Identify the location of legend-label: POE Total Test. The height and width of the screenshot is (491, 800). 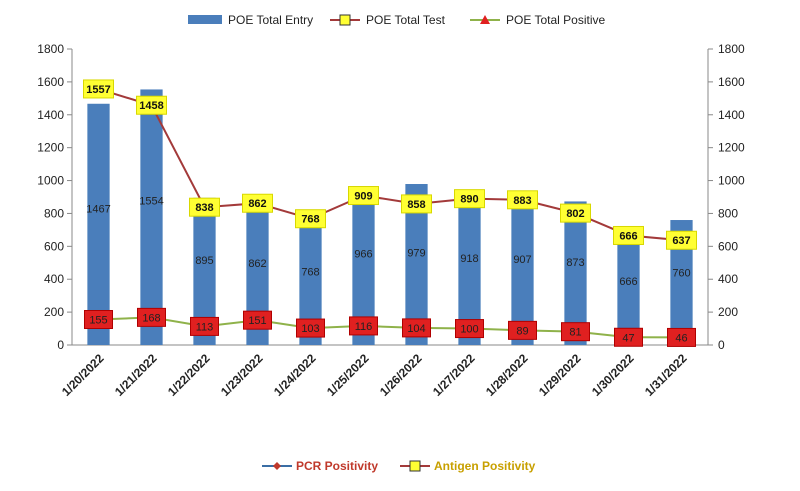
(406, 20).